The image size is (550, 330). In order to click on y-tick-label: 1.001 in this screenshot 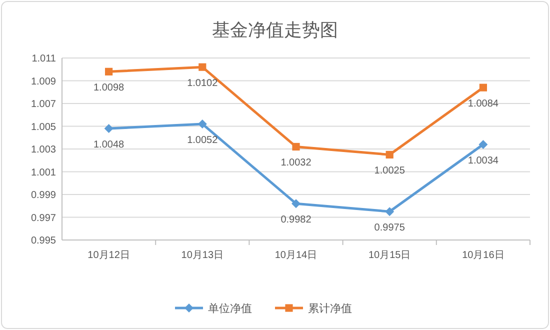, I will do `click(43, 172)`.